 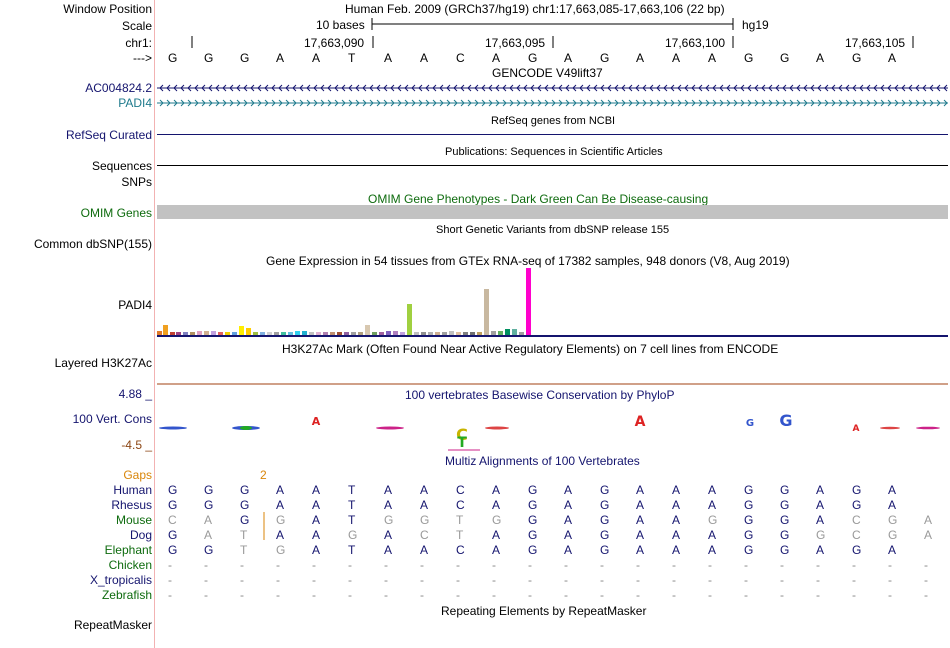 What do you see at coordinates (544, 611) in the screenshot?
I see `rmsk-track-title: Repeating Elements by RepeatMasker` at bounding box center [544, 611].